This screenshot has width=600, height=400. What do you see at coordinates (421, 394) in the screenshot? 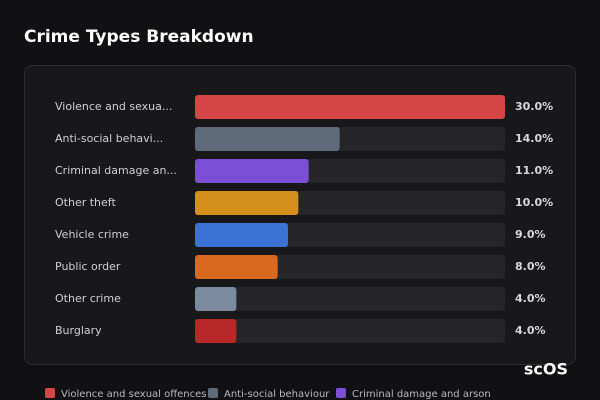
I see `legend-label: Criminal damage and arson` at bounding box center [421, 394].